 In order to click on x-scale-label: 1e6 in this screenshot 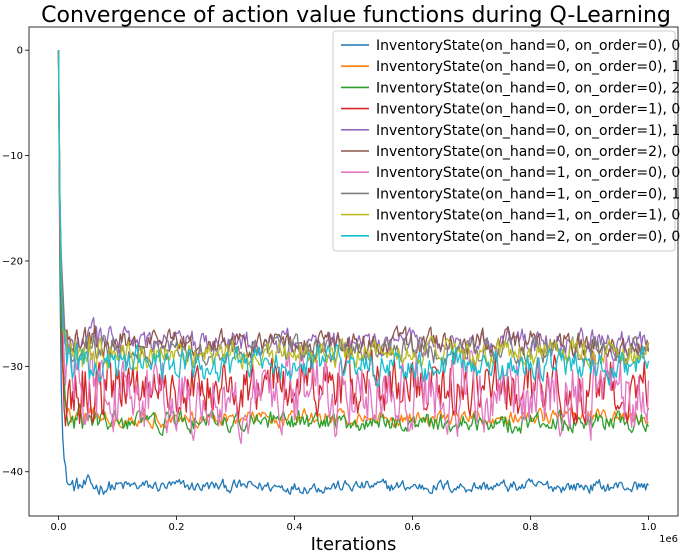, I will do `click(668, 539)`.